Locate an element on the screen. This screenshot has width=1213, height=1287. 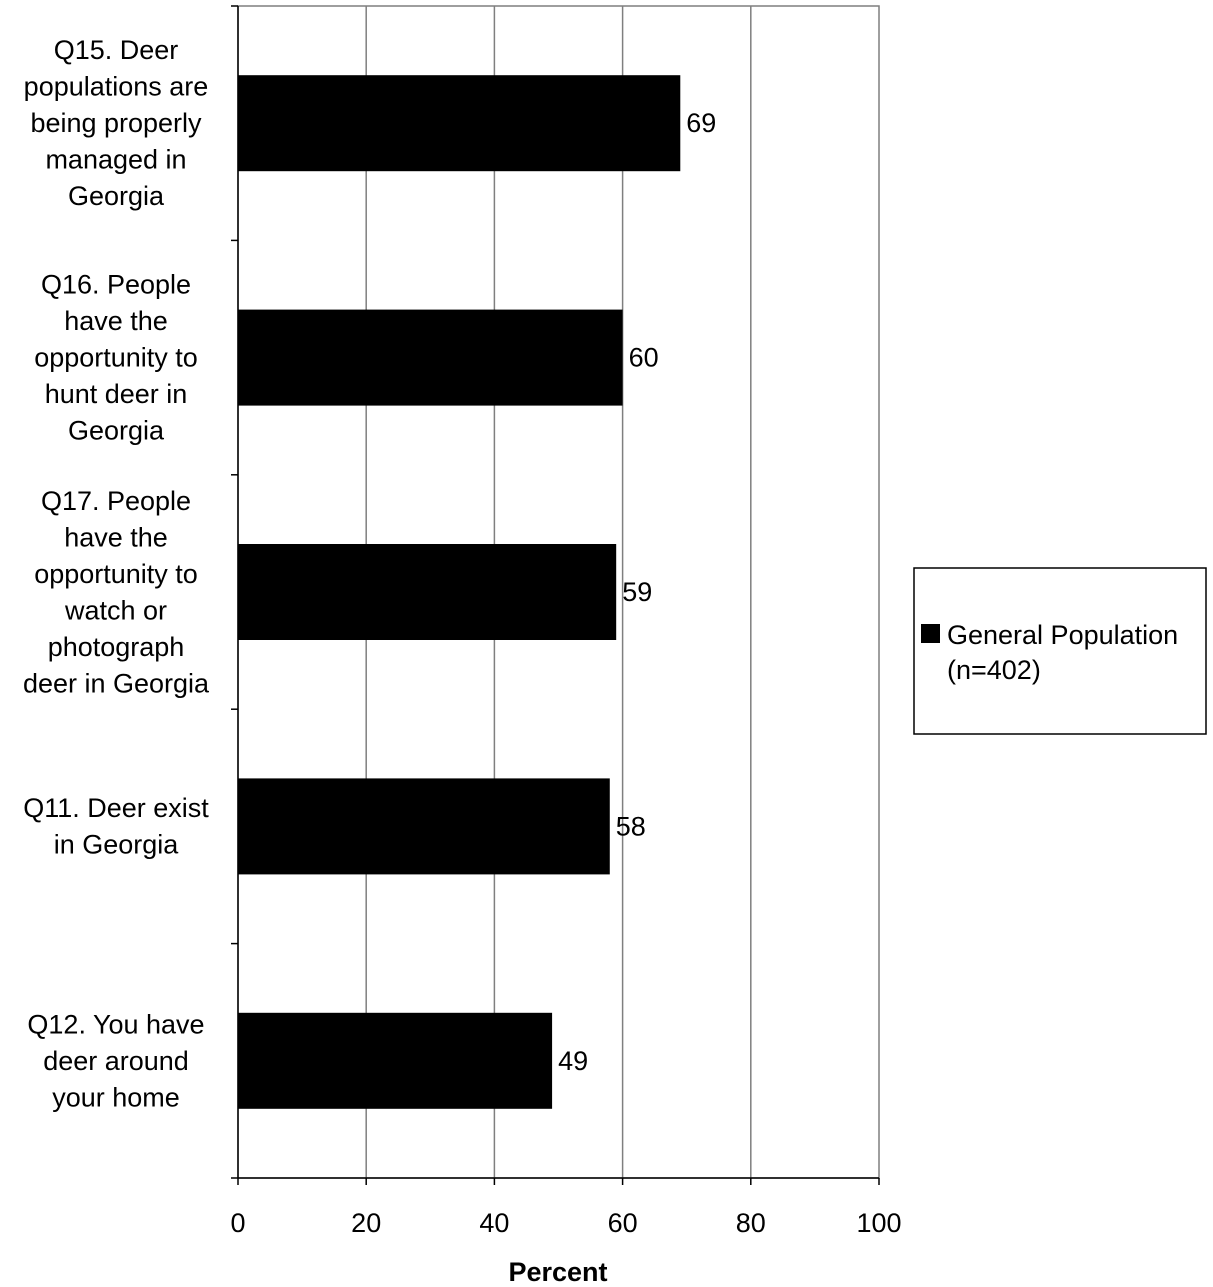
legend: General Population (n=402) is located at coordinates (1060, 651).